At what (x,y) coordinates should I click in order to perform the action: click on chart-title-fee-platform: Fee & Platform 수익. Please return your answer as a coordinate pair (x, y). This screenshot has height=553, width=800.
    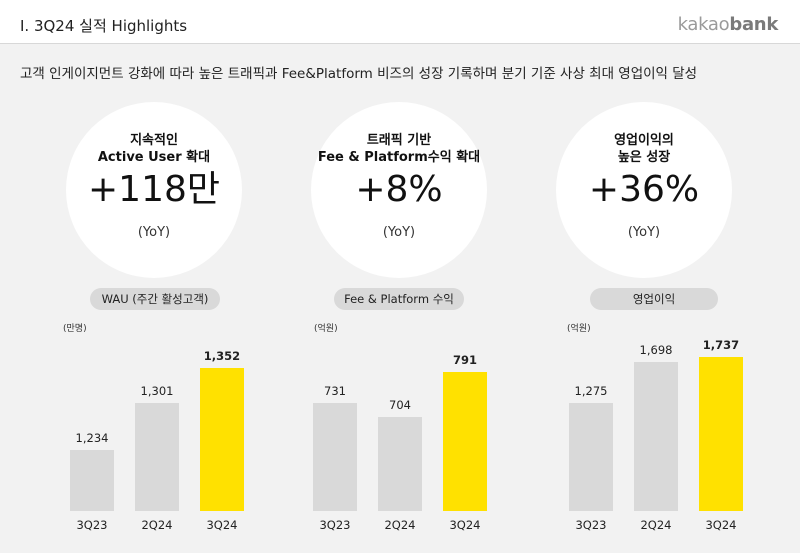
    Looking at the image, I should click on (399, 299).